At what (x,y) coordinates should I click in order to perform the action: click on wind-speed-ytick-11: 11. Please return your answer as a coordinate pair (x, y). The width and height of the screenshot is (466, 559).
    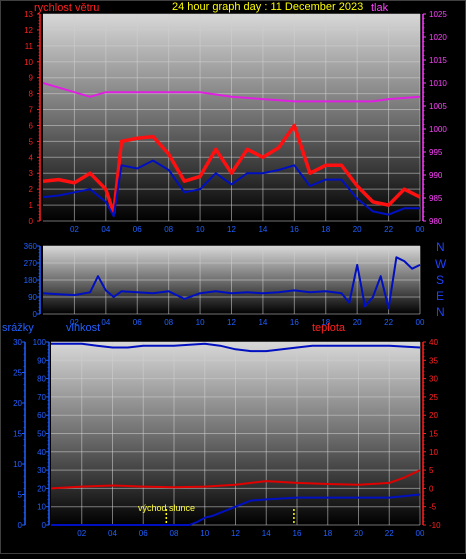
    Looking at the image, I should click on (29, 46).